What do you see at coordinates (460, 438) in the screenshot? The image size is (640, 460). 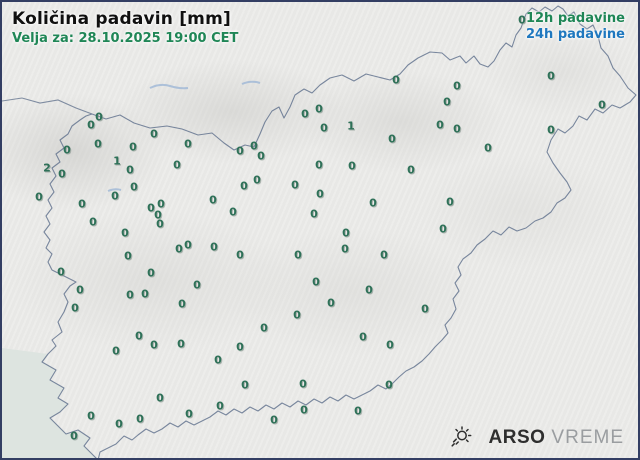 I see `sun-icon` at bounding box center [460, 438].